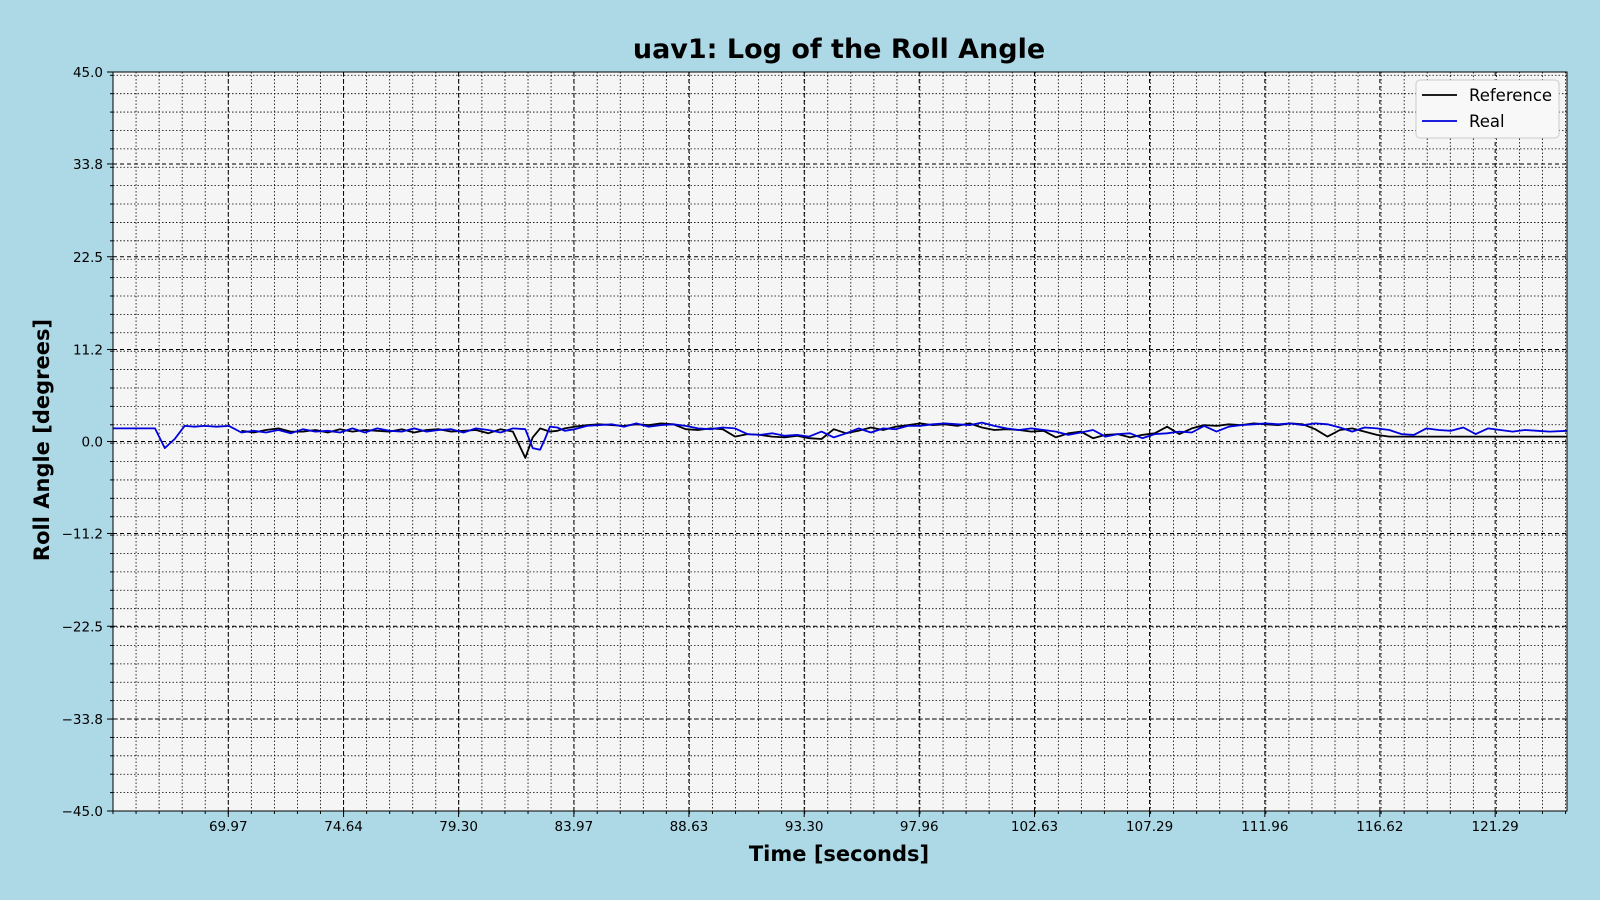 The height and width of the screenshot is (900, 1600). What do you see at coordinates (1264, 827) in the screenshot?
I see `x-tick-label: 111.96` at bounding box center [1264, 827].